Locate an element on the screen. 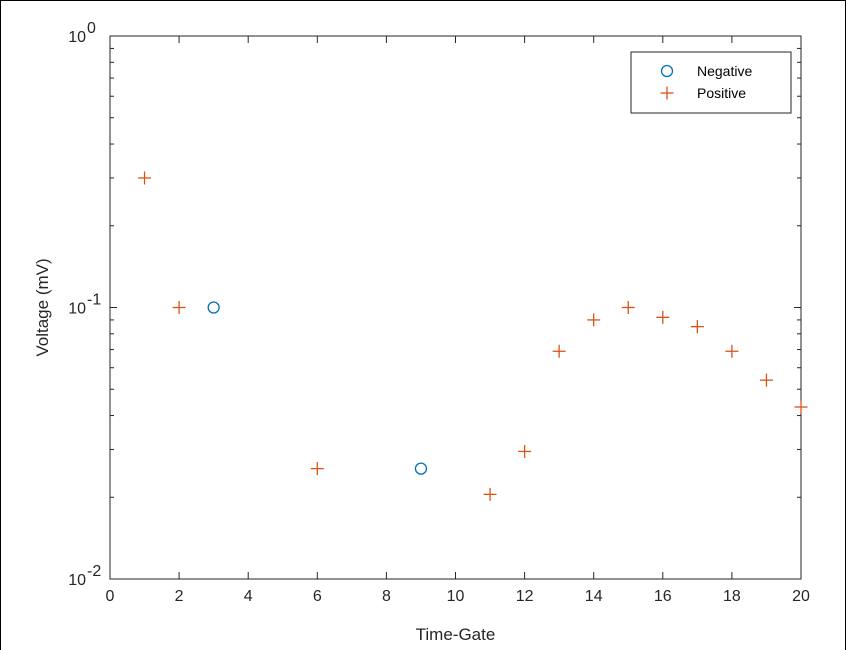 The image size is (846, 650). x-tick-label: 18 is located at coordinates (732, 596).